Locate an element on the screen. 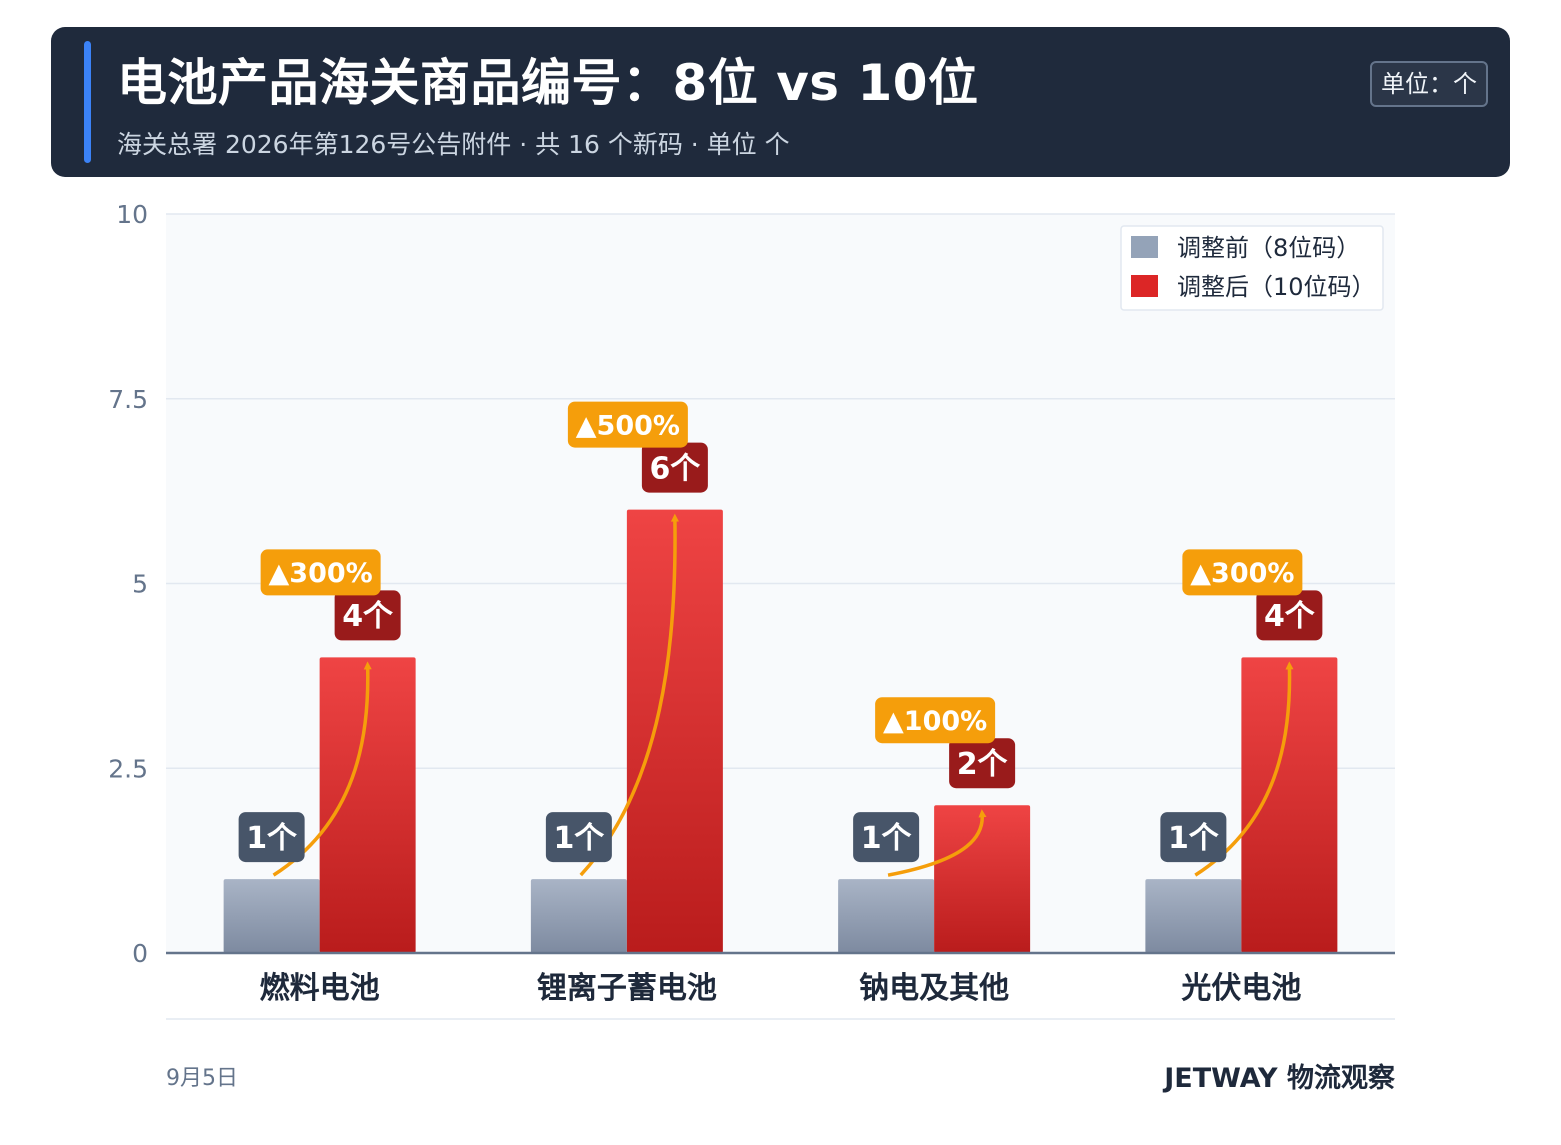 The image size is (1561, 1145). chart-title: 电池产品海关商品编号：8位 vs 10位 is located at coordinates (548, 83).